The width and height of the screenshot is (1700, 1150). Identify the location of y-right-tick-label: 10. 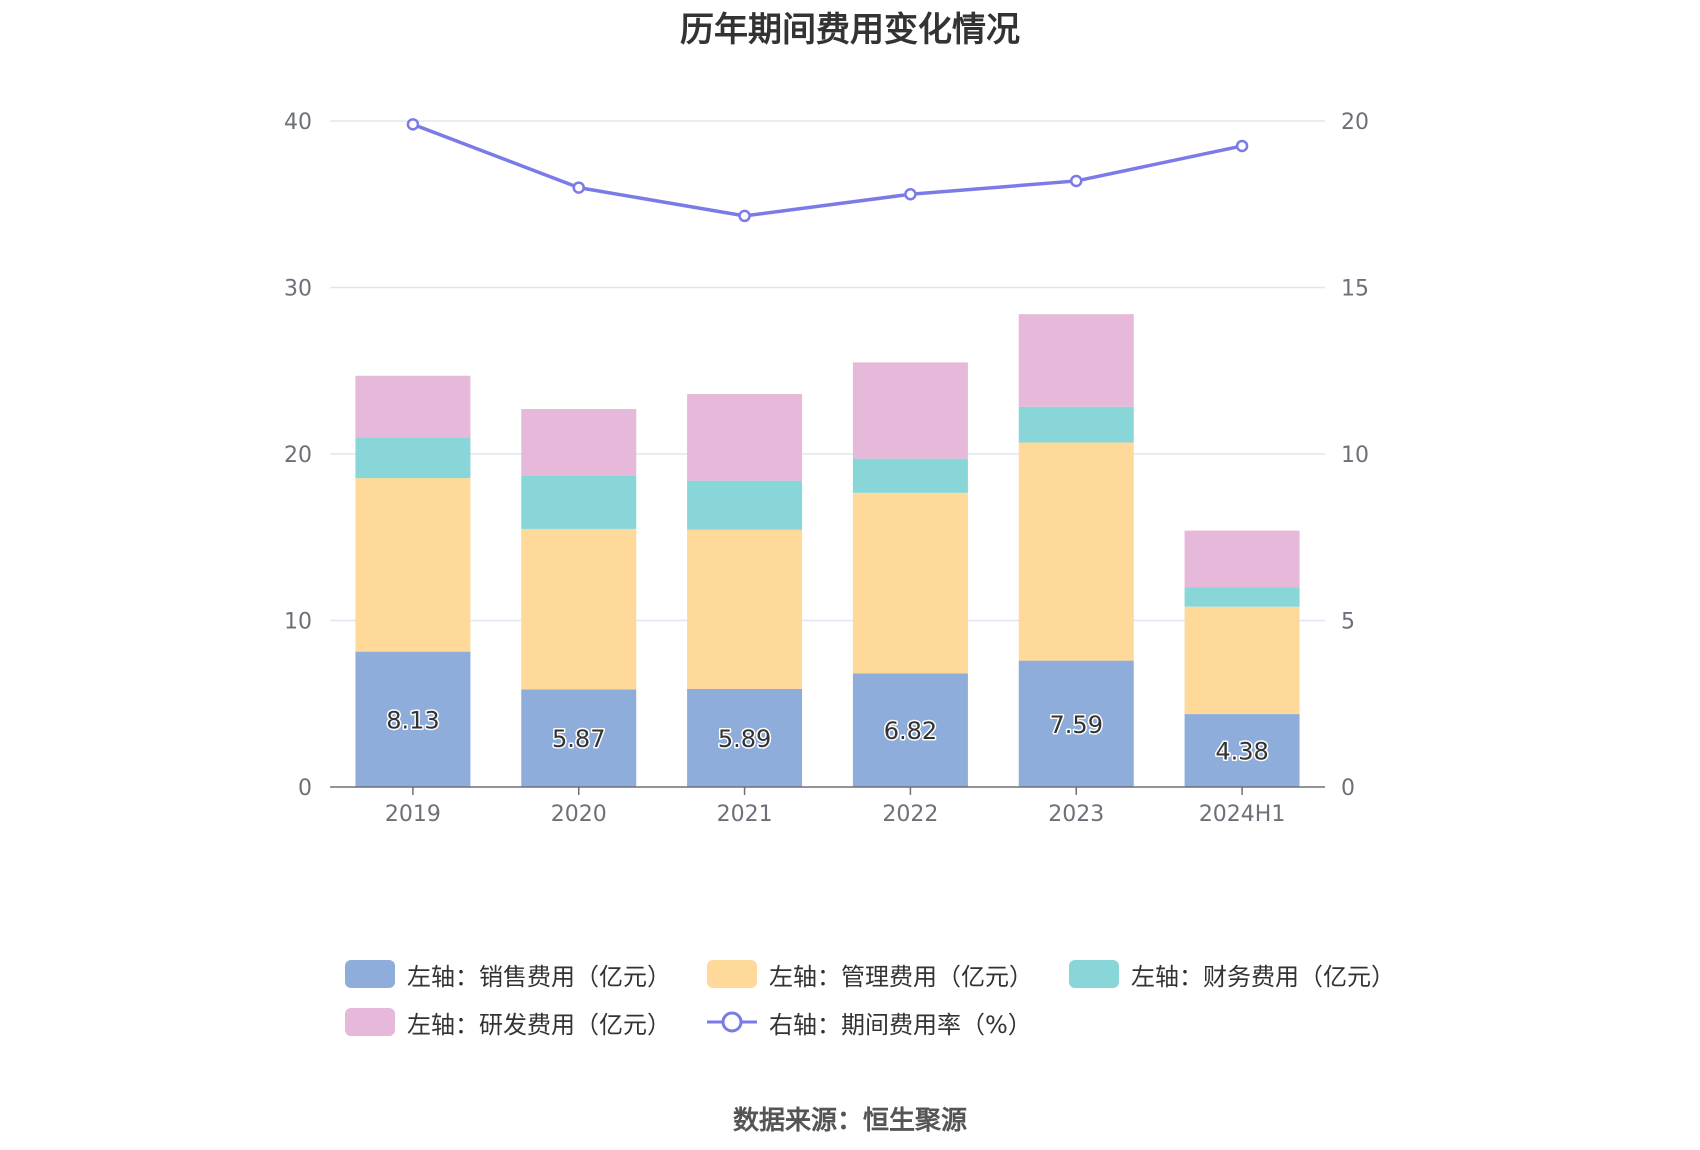
(1355, 455).